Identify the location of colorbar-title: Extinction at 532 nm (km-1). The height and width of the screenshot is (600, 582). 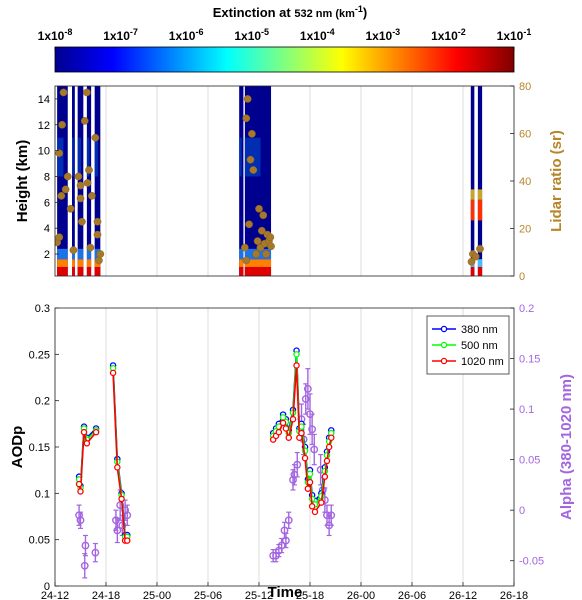
(290, 12).